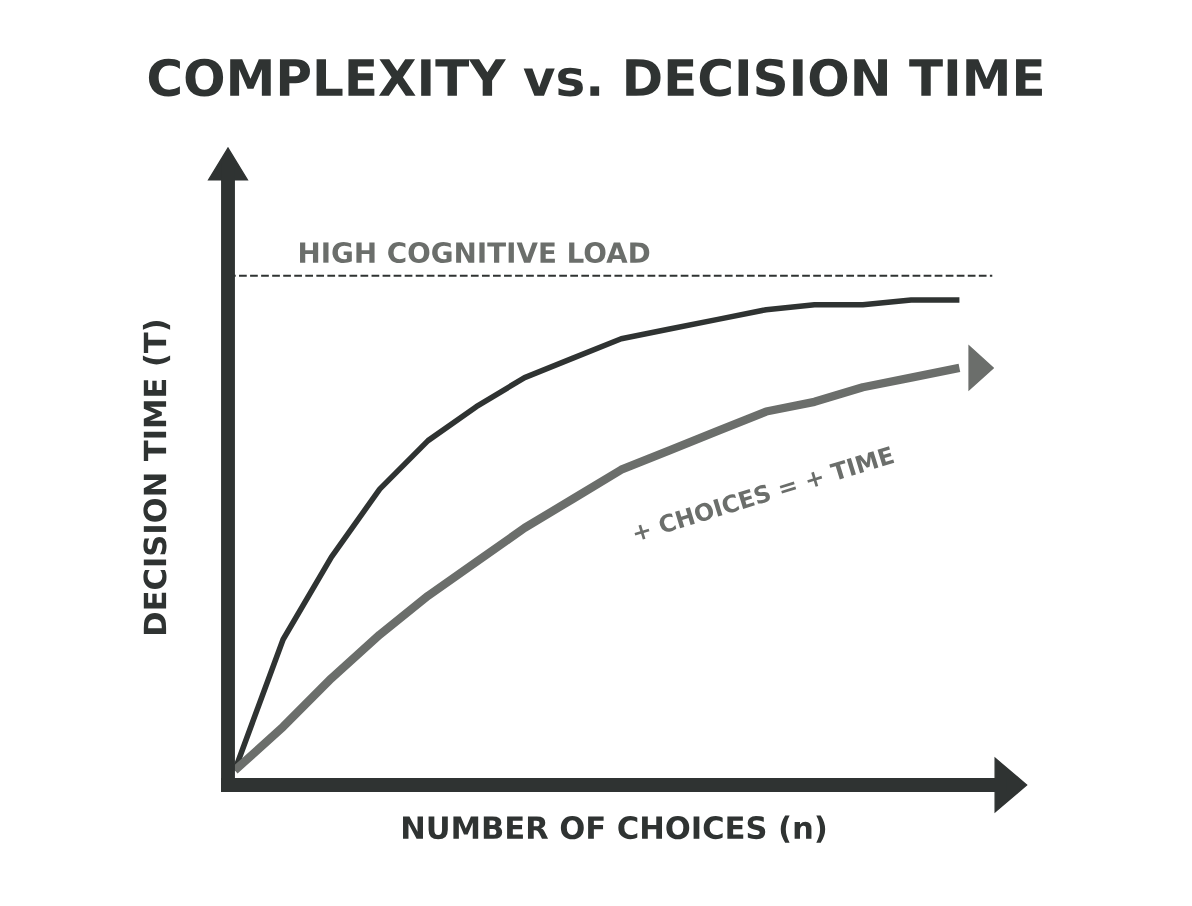  What do you see at coordinates (475, 253) in the screenshot?
I see `ref-line-label: HIGH COGNITIVE LOAD` at bounding box center [475, 253].